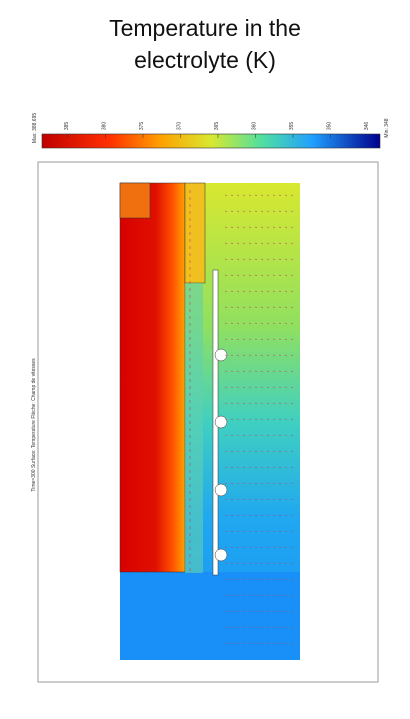 The height and width of the screenshot is (719, 410). Describe the element at coordinates (194, 428) in the screenshot. I see `boundary-layer` at that location.